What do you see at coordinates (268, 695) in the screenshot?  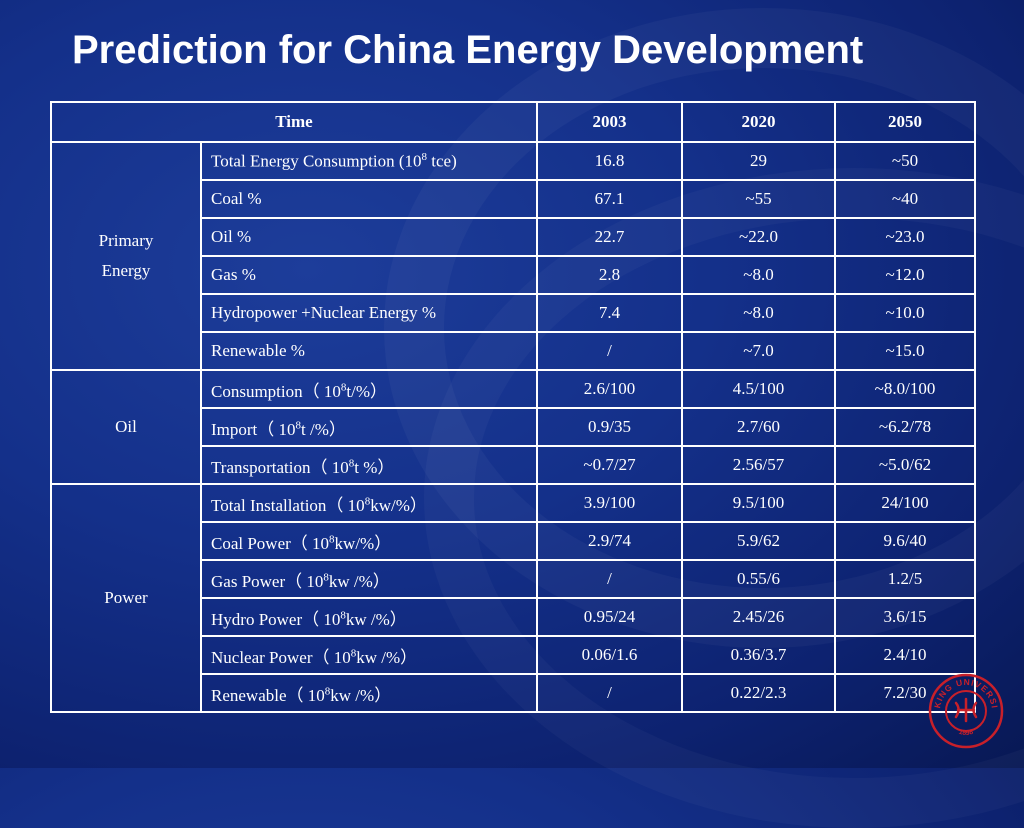 I see `row-label-text: Renewable（ 10` at bounding box center [268, 695].